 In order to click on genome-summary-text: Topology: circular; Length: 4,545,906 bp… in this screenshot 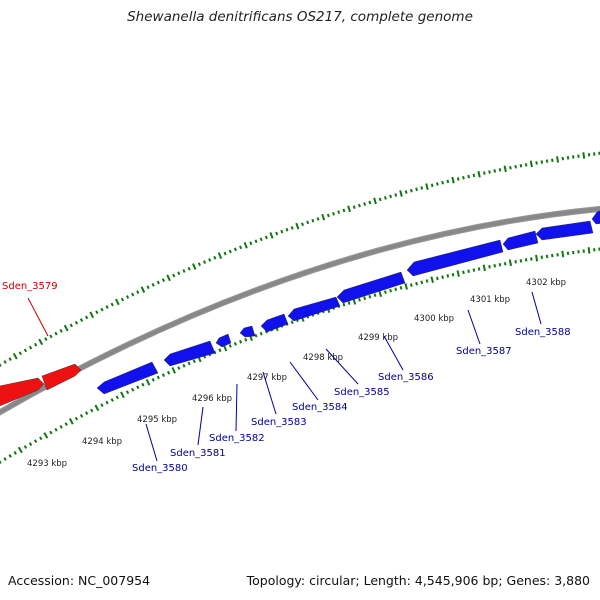, I will do `click(418, 580)`.